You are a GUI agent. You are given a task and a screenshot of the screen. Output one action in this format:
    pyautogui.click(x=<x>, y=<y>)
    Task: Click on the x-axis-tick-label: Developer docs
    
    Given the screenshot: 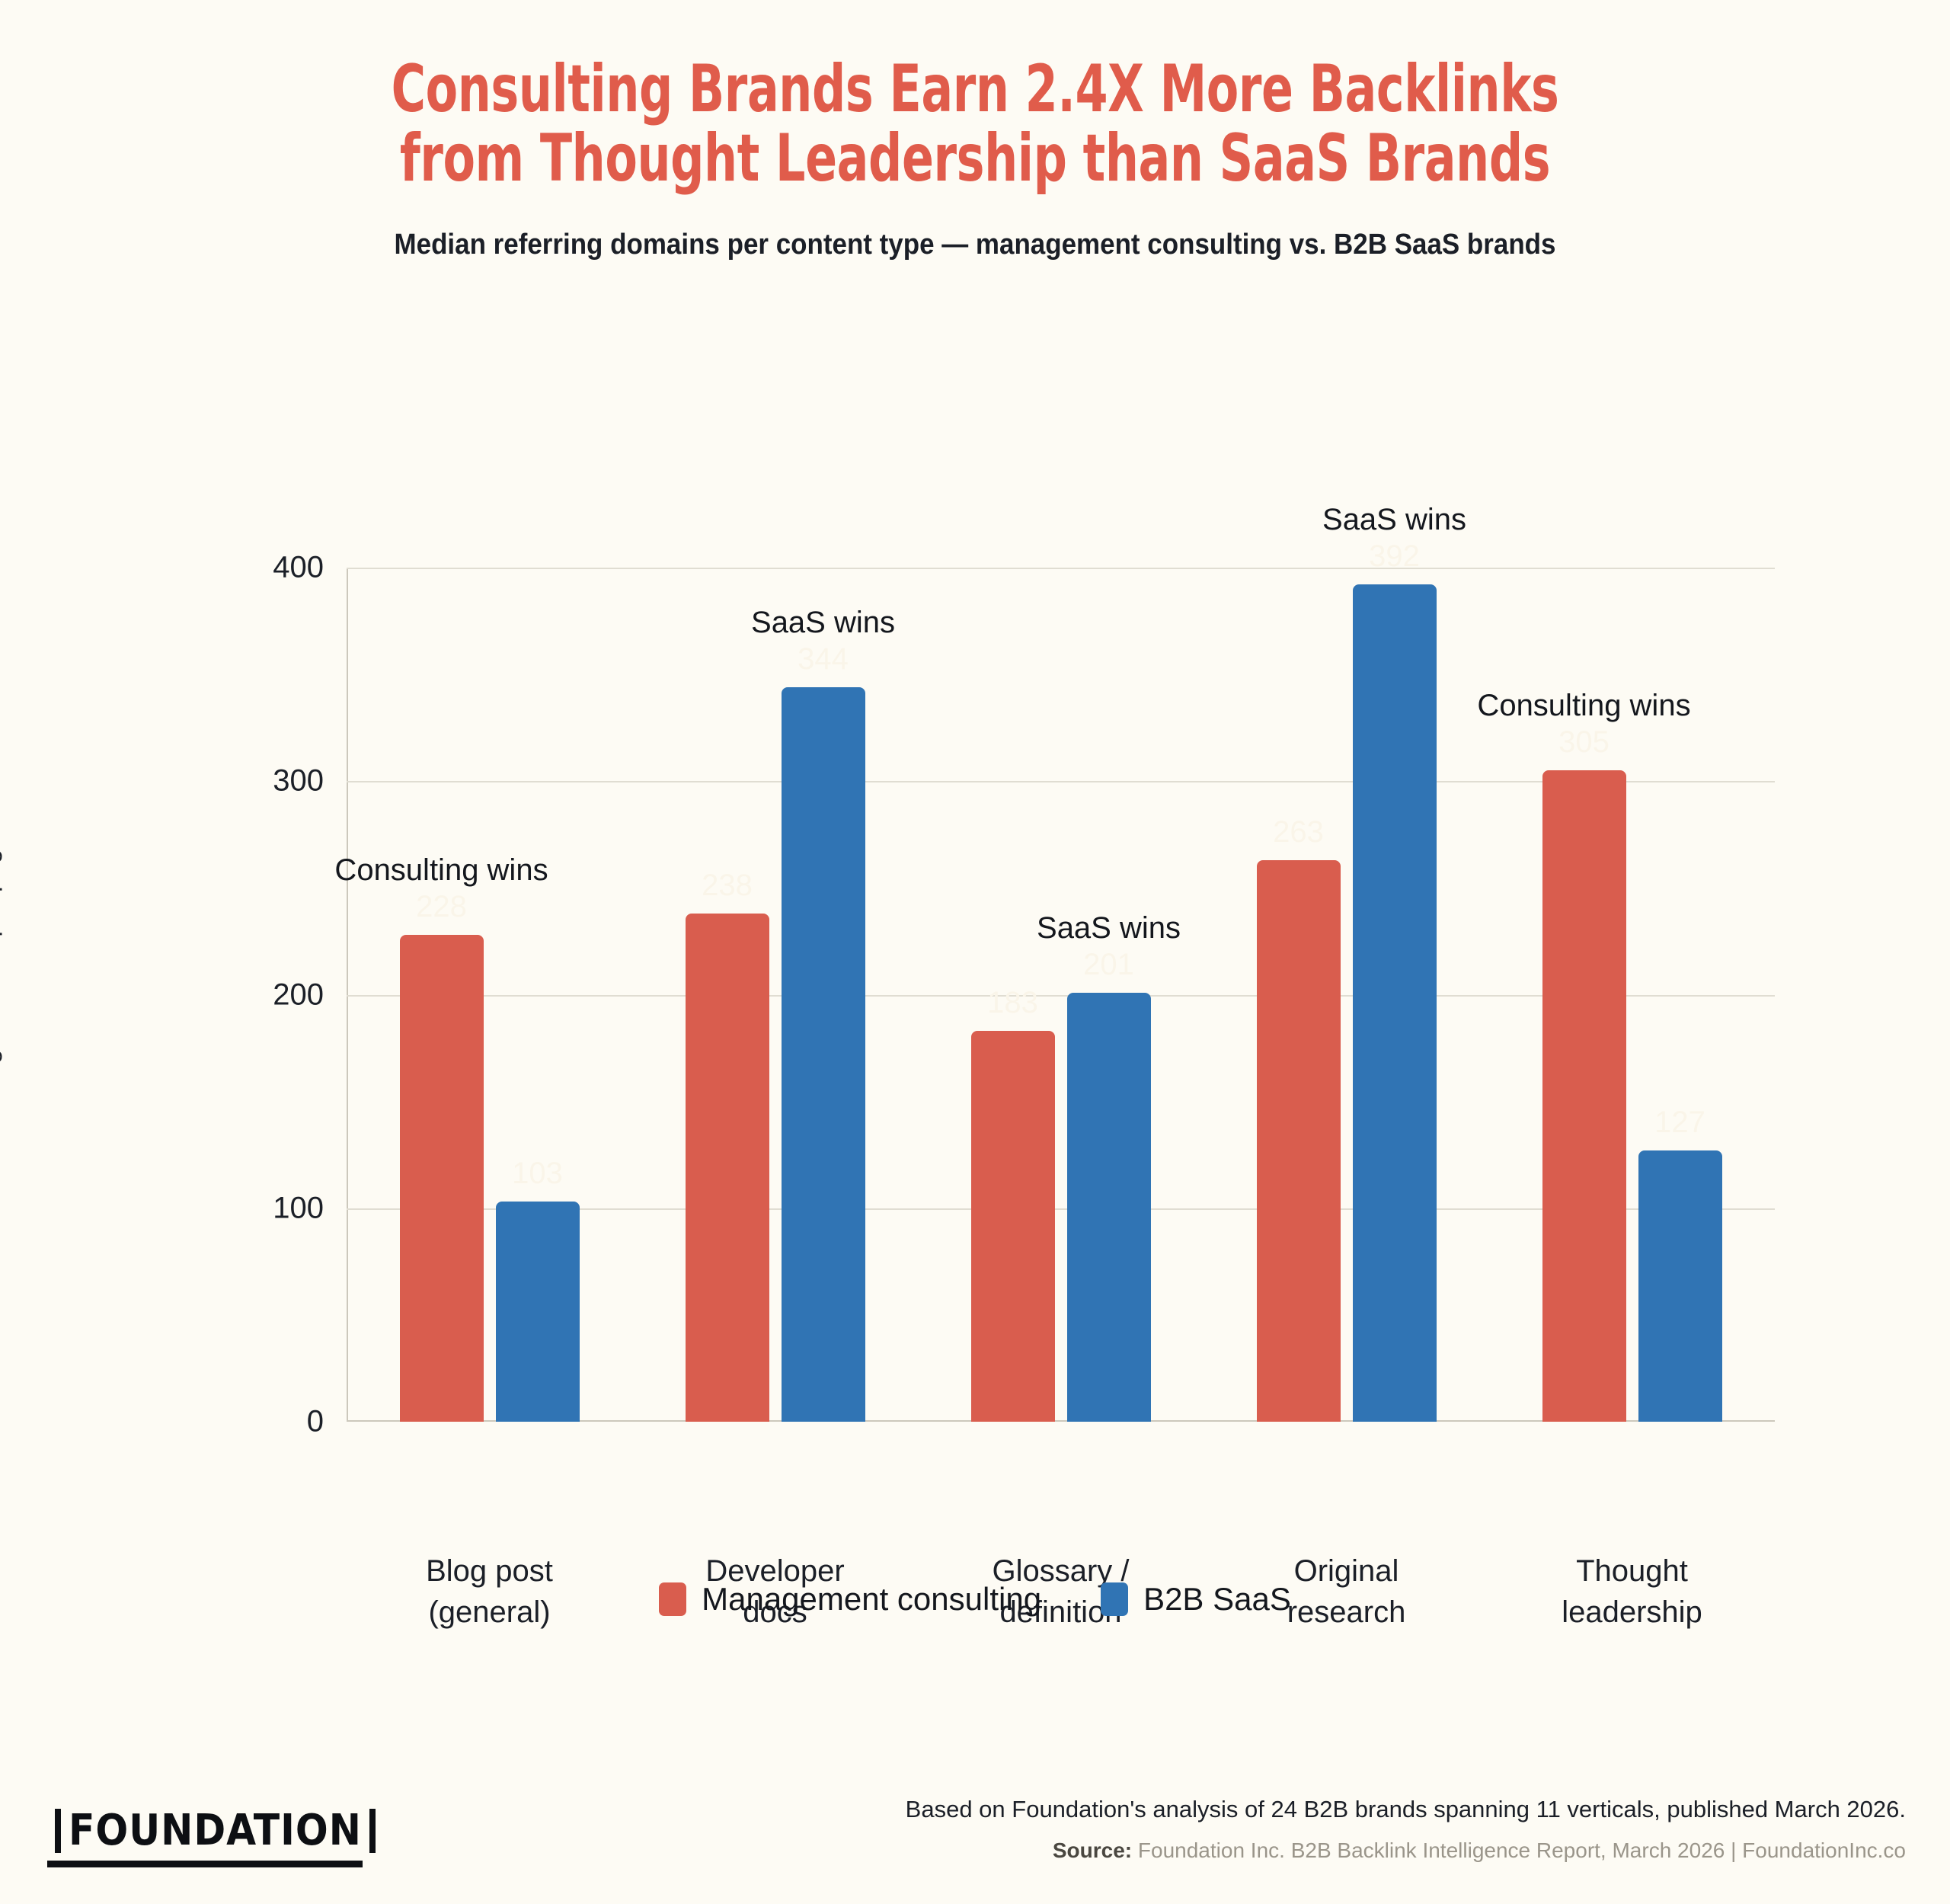 What is the action you would take?
    pyautogui.click(x=775, y=1591)
    